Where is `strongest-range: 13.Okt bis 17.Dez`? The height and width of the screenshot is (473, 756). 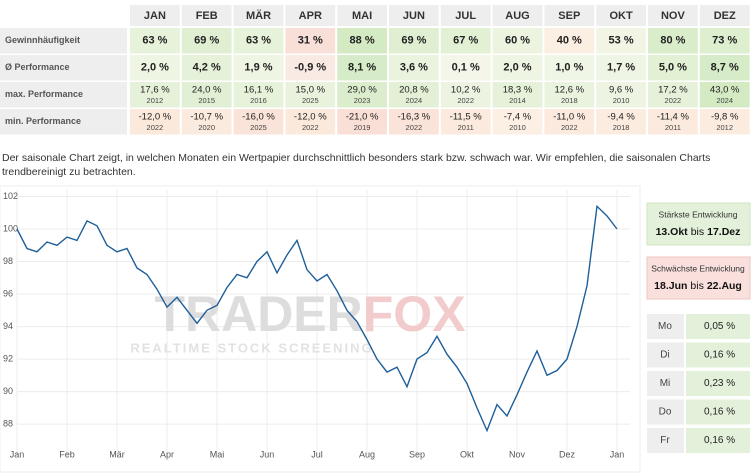 strongest-range: 13.Okt bis 17.Dez is located at coordinates (698, 232).